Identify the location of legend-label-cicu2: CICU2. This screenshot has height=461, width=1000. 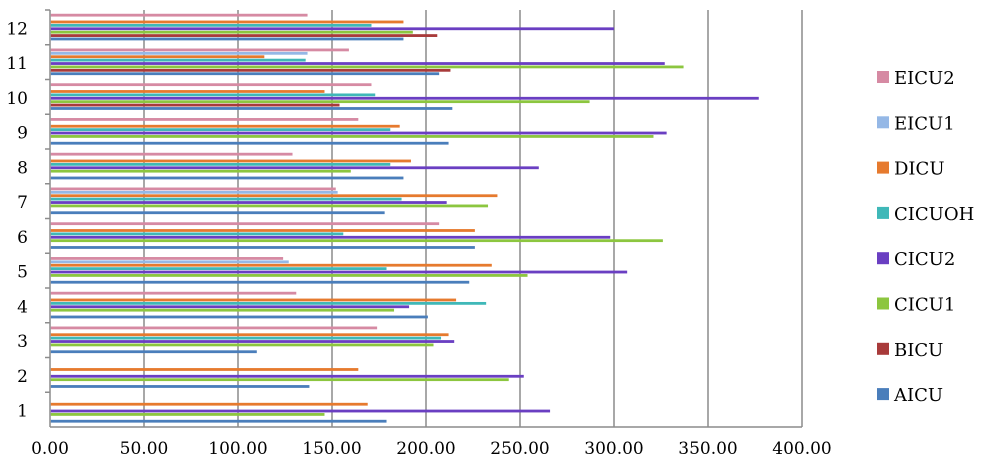
(924, 259).